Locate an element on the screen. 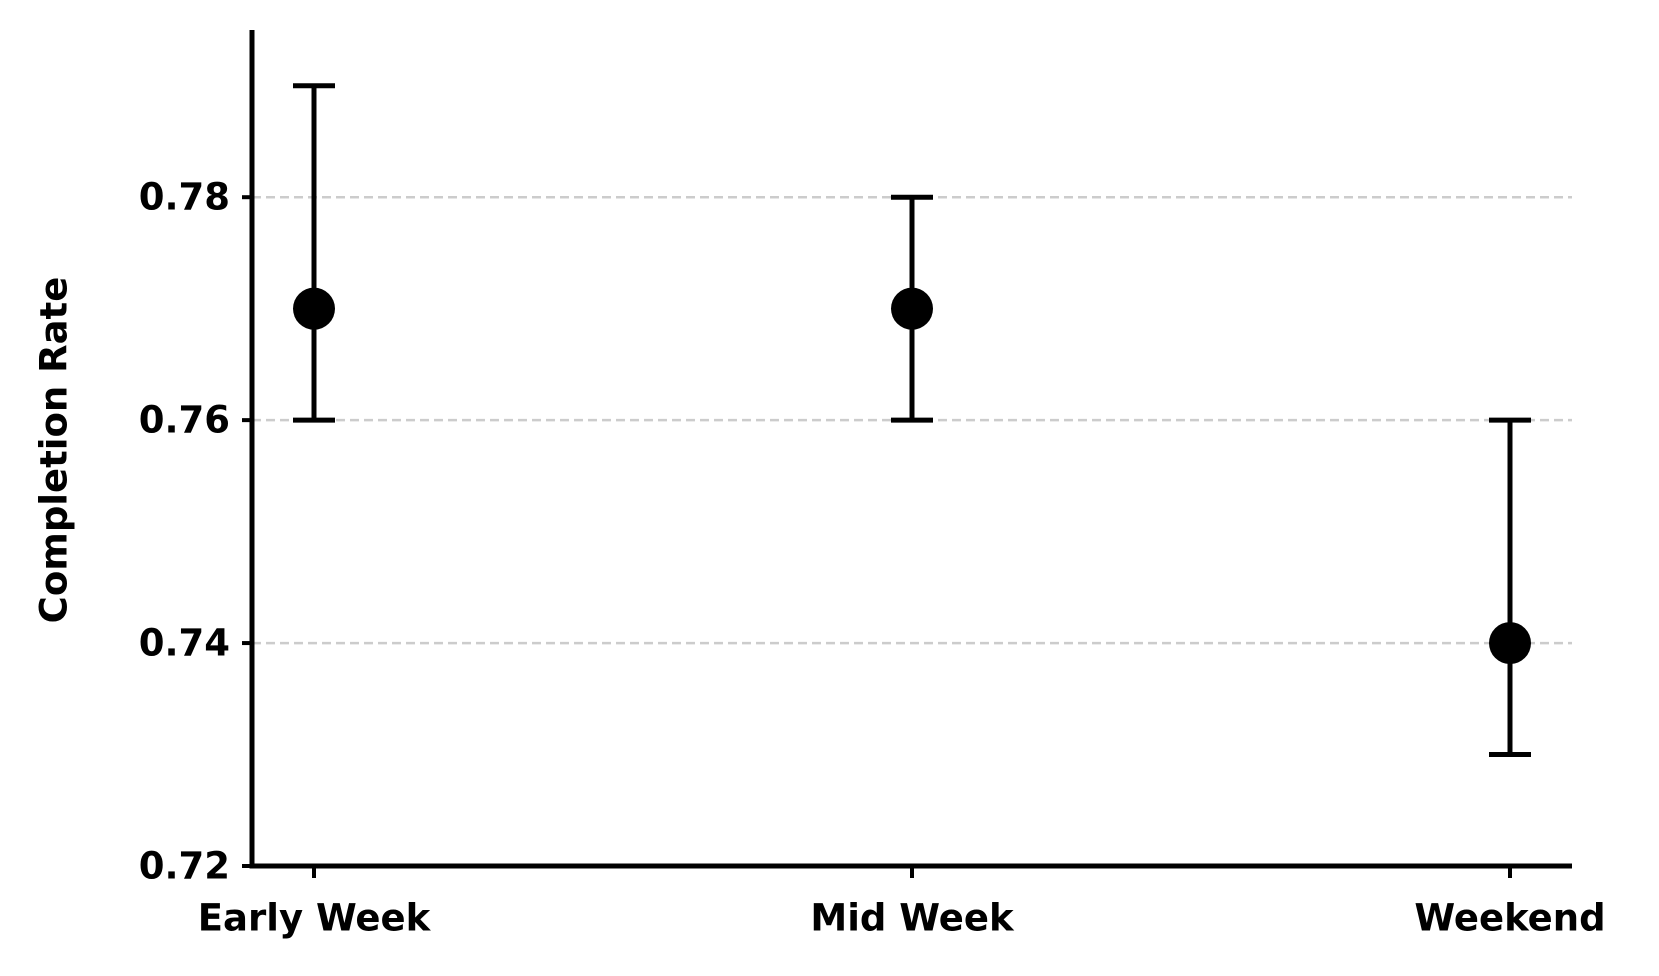 This screenshot has height=976, width=1659. x-tick-label: Weekend is located at coordinates (1509, 918).